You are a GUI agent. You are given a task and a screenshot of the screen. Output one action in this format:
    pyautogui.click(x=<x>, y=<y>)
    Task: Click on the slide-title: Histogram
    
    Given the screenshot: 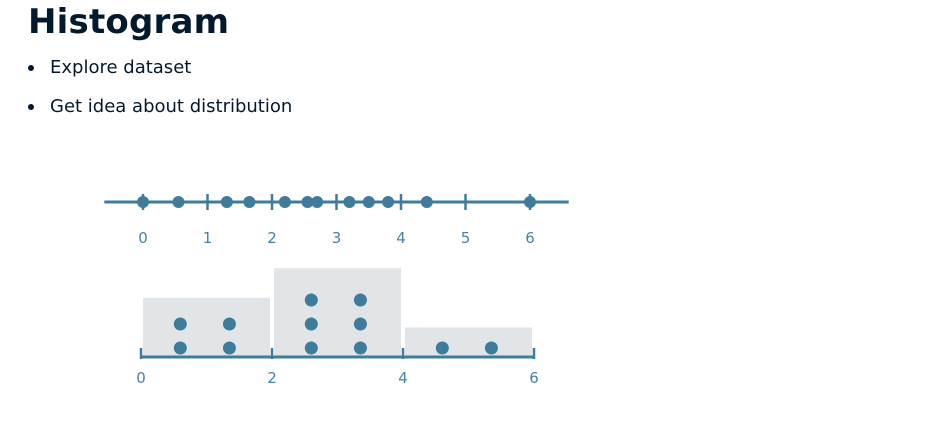 What is the action you would take?
    pyautogui.click(x=129, y=22)
    